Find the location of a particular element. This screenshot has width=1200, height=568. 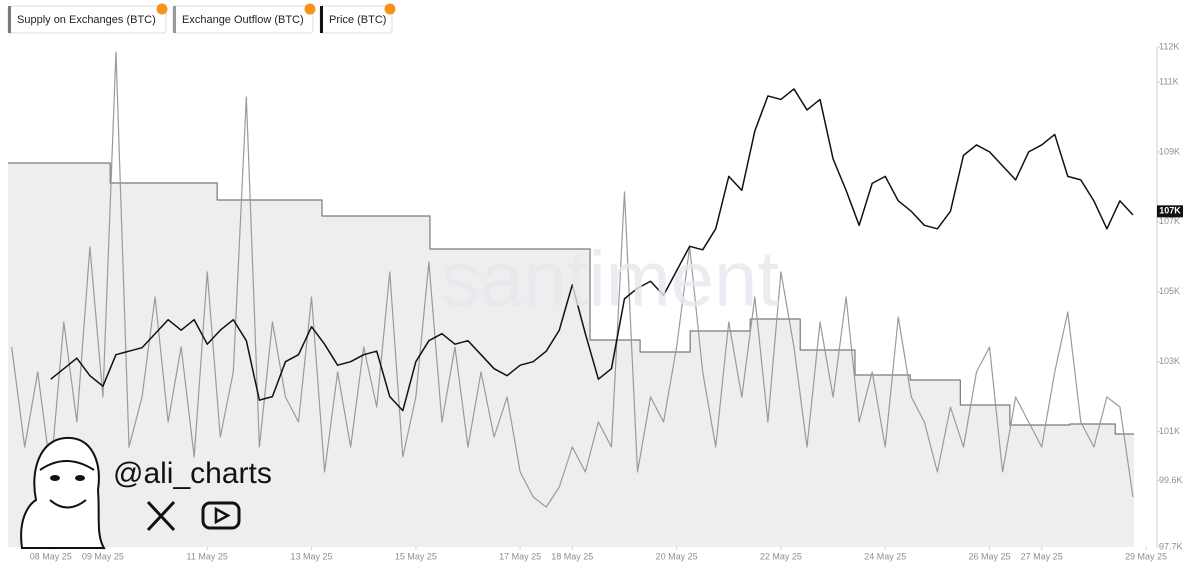

y-tick-label: 97.7K is located at coordinates (1171, 546).